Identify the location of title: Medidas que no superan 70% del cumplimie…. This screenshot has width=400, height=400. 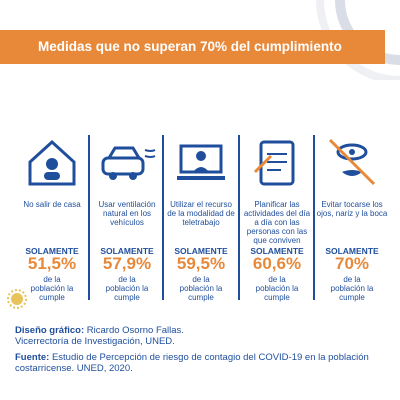
(190, 46).